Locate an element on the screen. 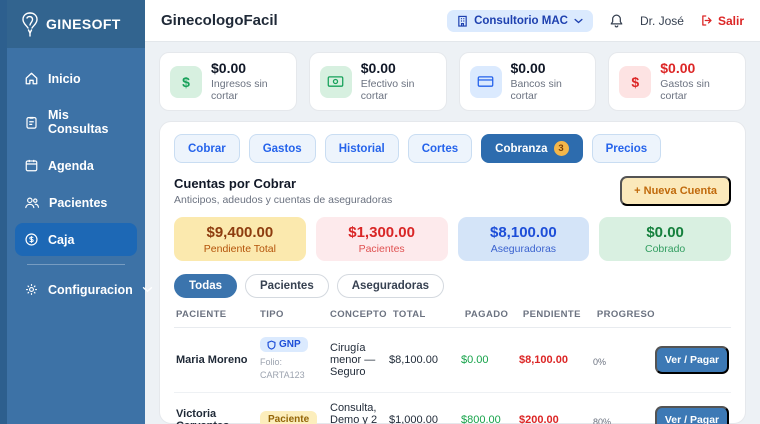 This screenshot has height=424, width=760. clipboard-icon is located at coordinates (31, 122).